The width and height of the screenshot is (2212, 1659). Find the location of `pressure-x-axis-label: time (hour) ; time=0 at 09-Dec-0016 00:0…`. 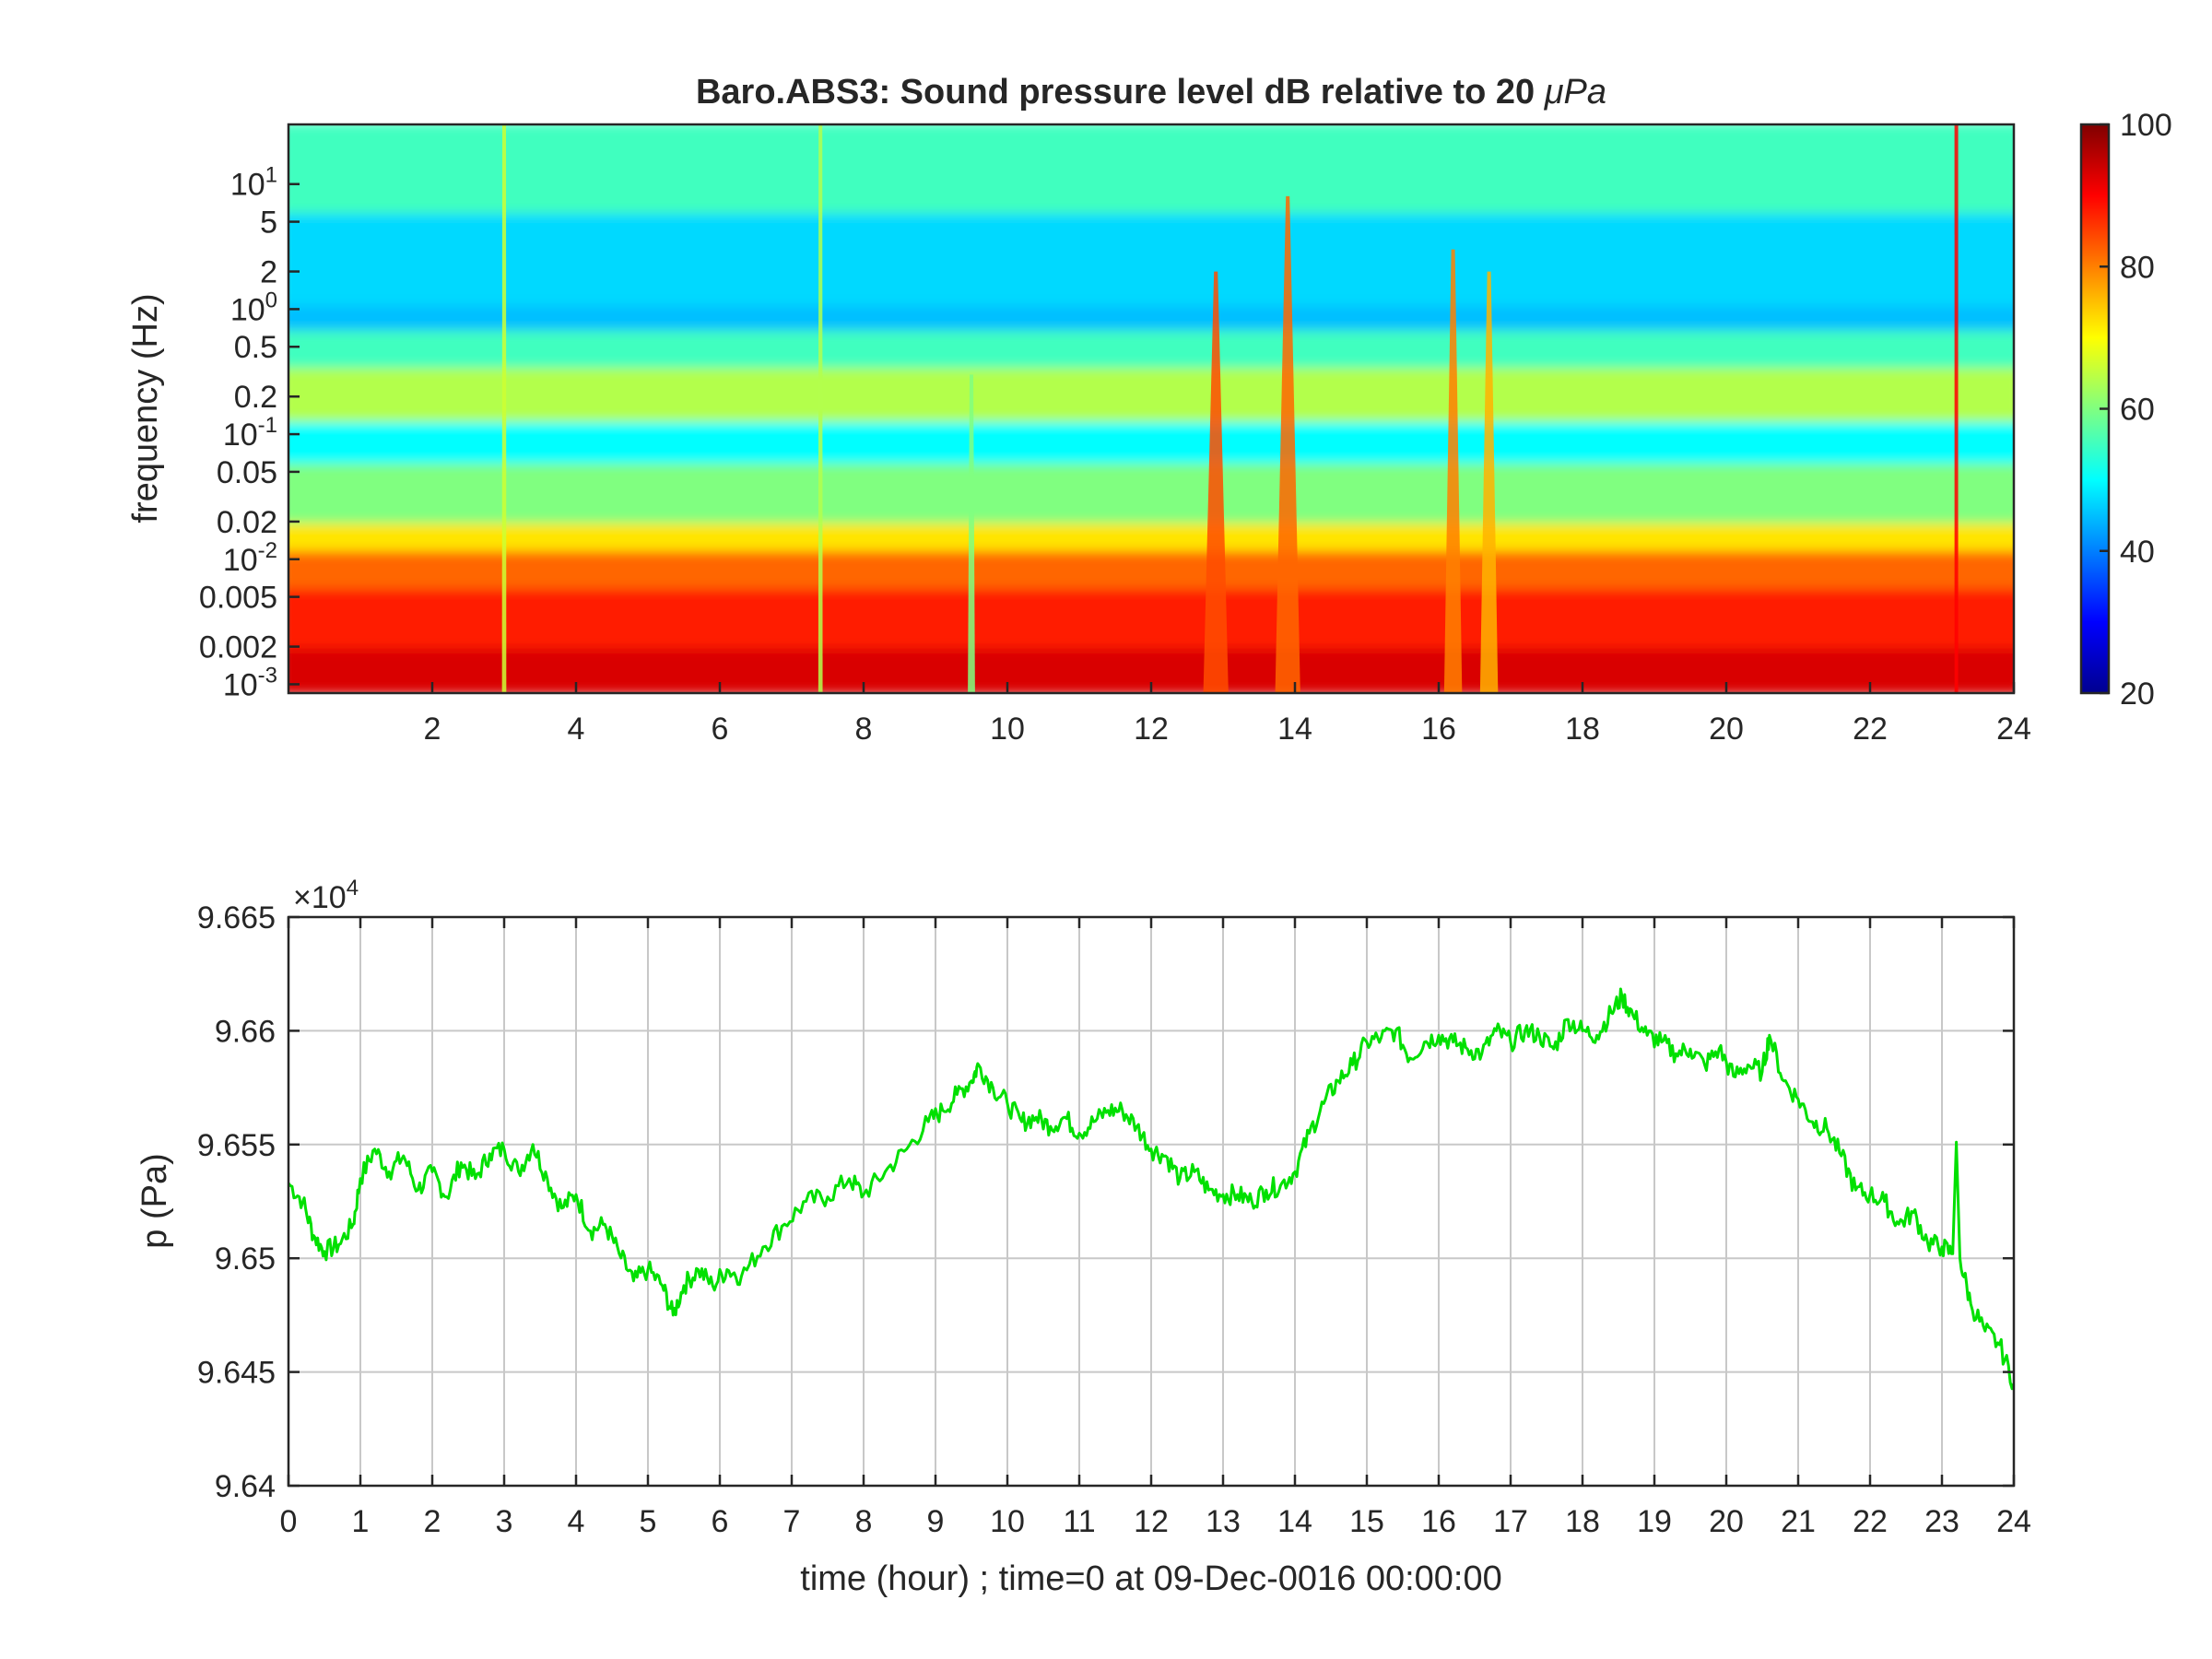

pressure-x-axis-label: time (hour) ; time=0 at 09-Dec-0016 00:0… is located at coordinates (1150, 1578).